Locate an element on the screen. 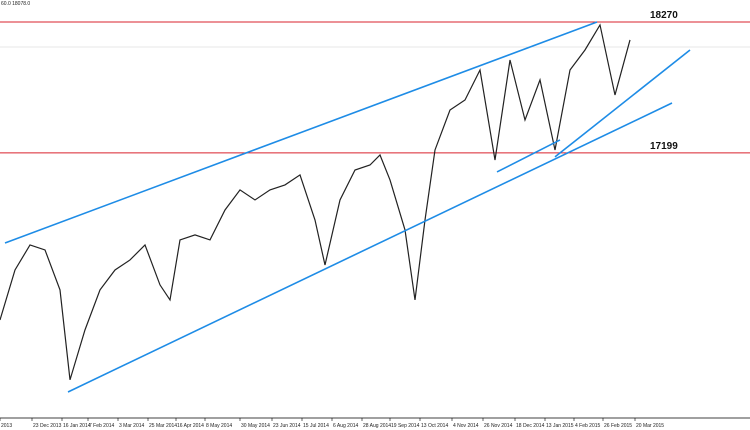  x-tick-label: 8 May 2014 is located at coordinates (219, 426).